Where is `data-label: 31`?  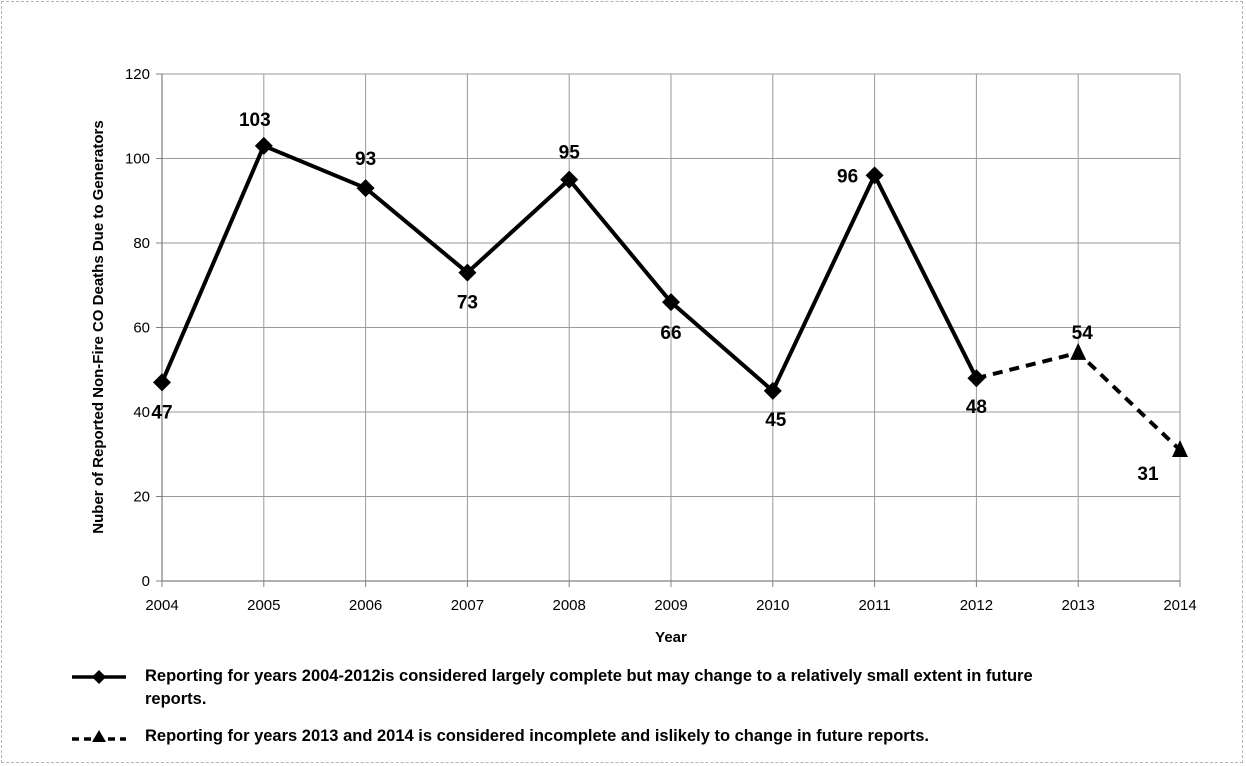
data-label: 31 is located at coordinates (1148, 474).